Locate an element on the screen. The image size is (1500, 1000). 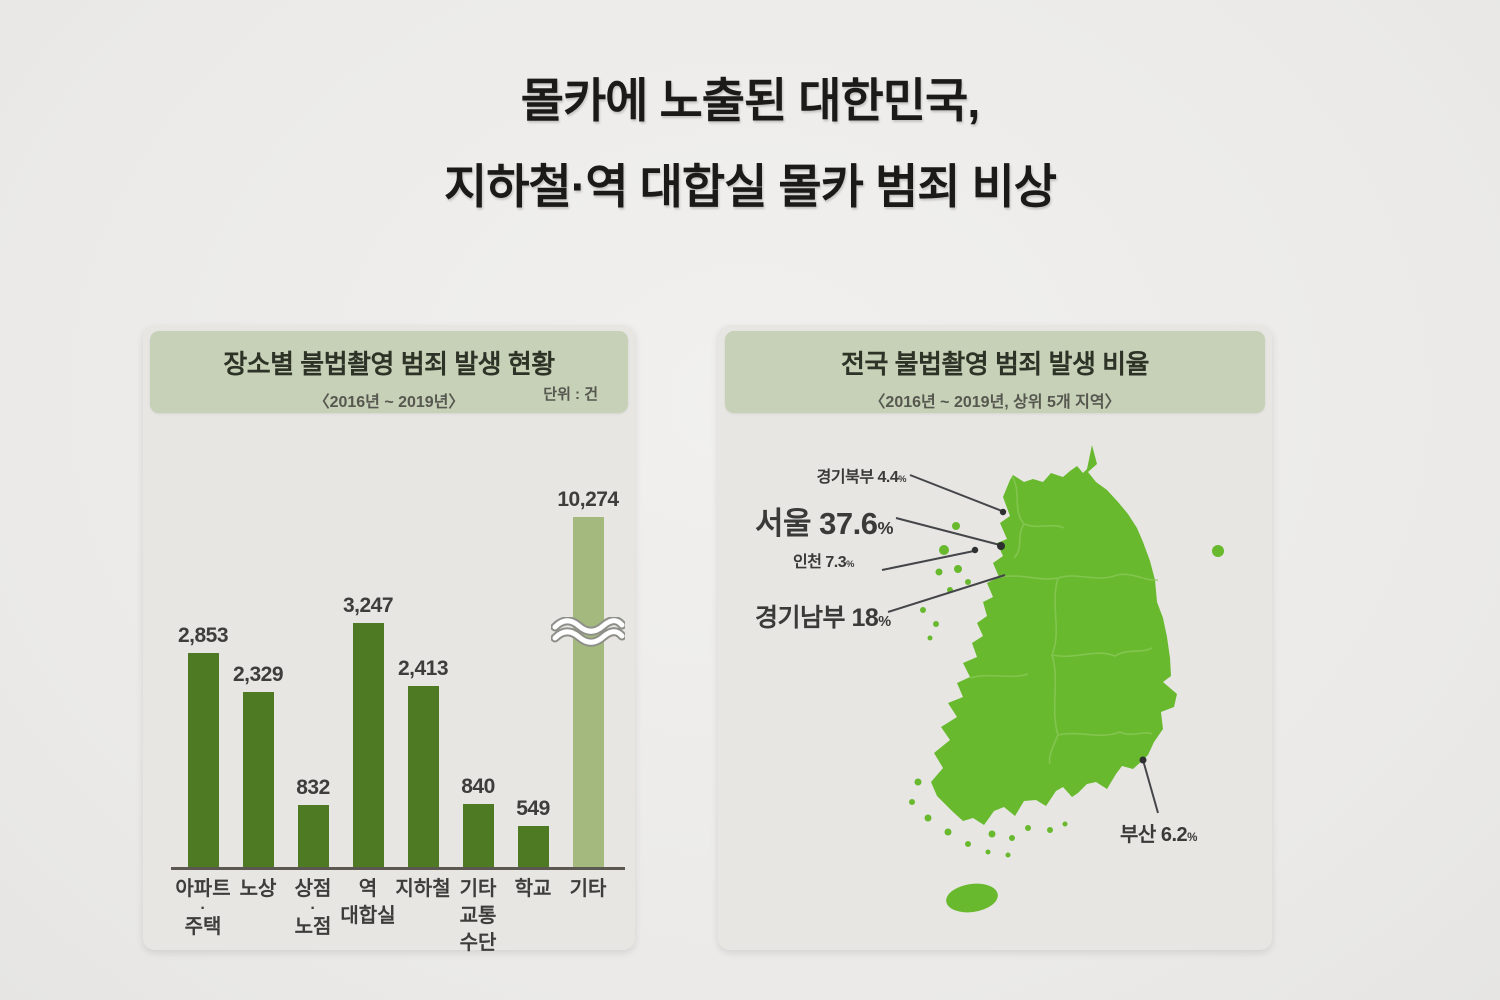
bar-category-label: 아파트 · 주택 is located at coordinates (203, 908).